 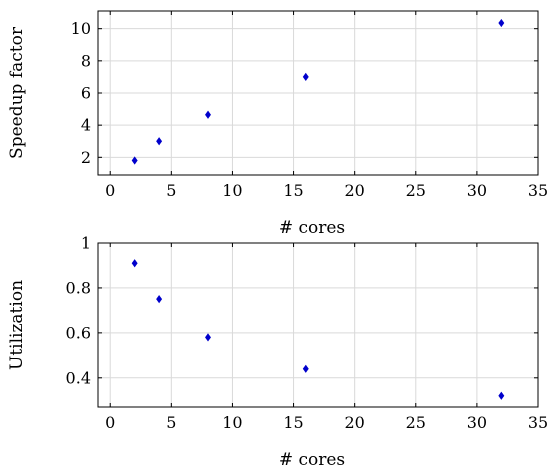 What do you see at coordinates (81, 28) in the screenshot?
I see `y-tick-label: 10` at bounding box center [81, 28].